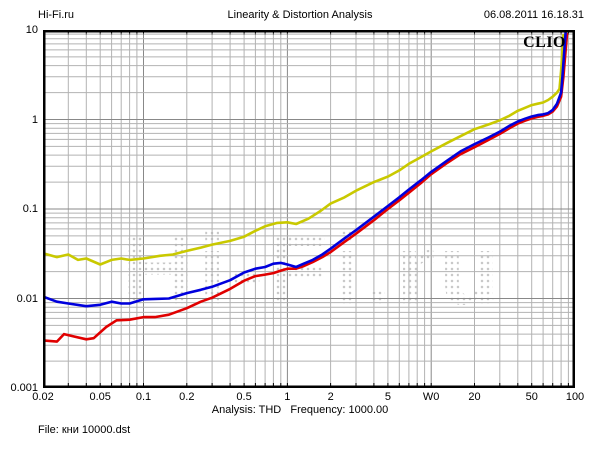  What do you see at coordinates (187, 397) in the screenshot?
I see `x-tick-label: 0.2` at bounding box center [187, 397].